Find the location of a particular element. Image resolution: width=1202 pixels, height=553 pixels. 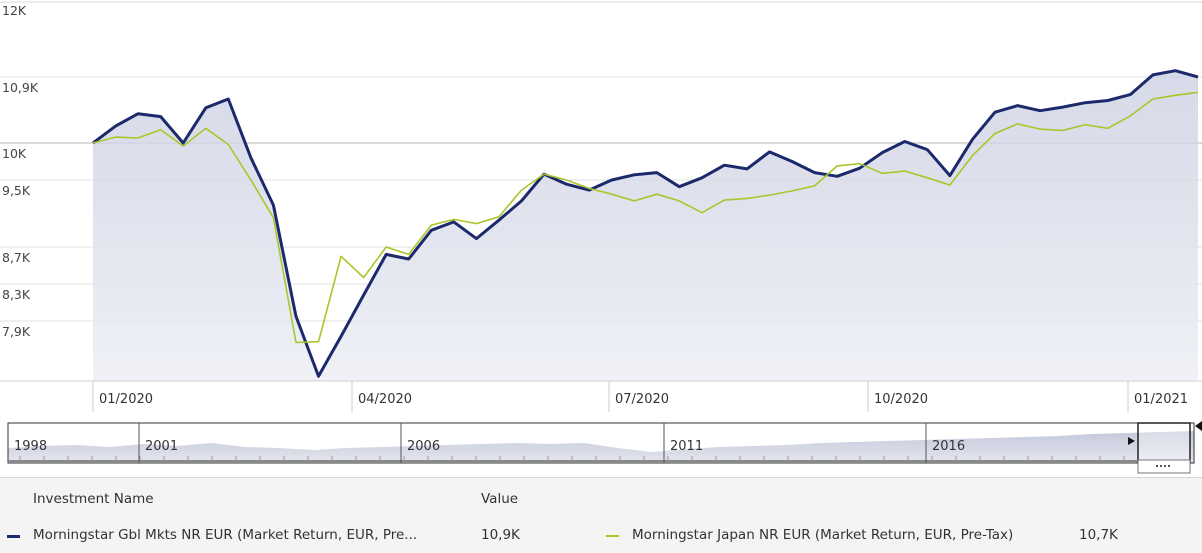

legend-header-value: Value is located at coordinates (500, 499).